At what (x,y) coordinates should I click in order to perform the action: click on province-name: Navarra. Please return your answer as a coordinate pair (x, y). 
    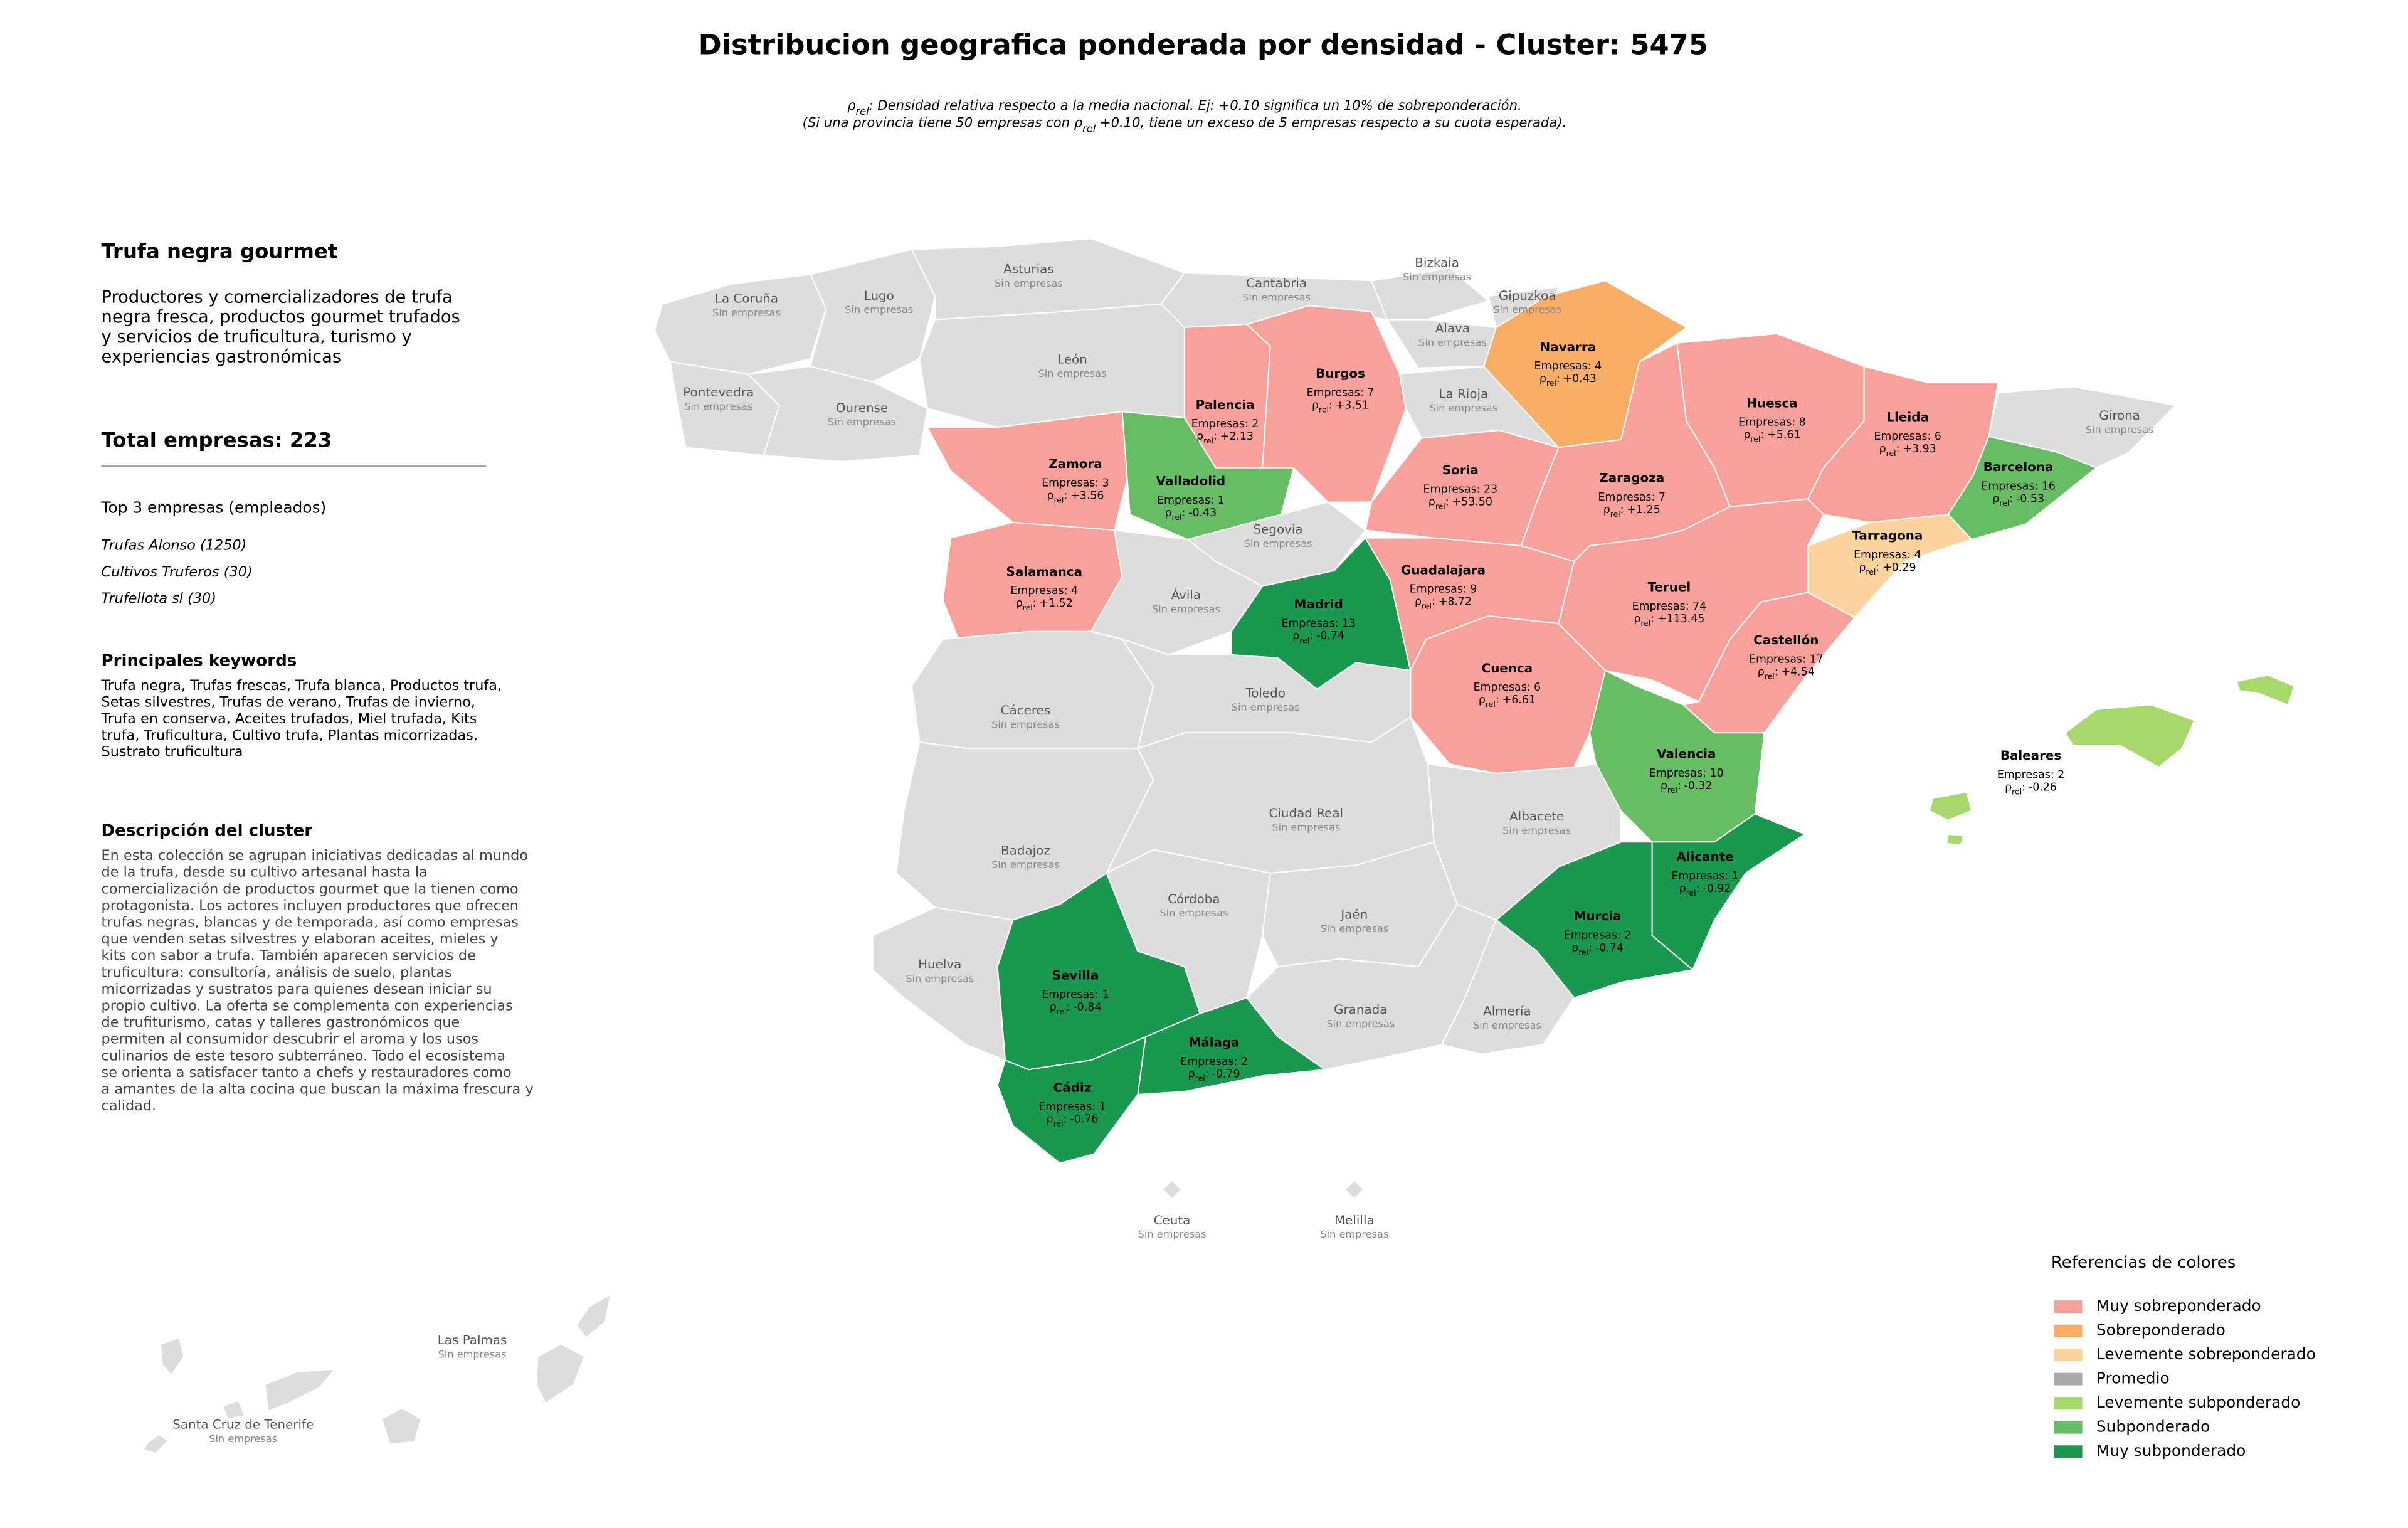
    Looking at the image, I should click on (1568, 347).